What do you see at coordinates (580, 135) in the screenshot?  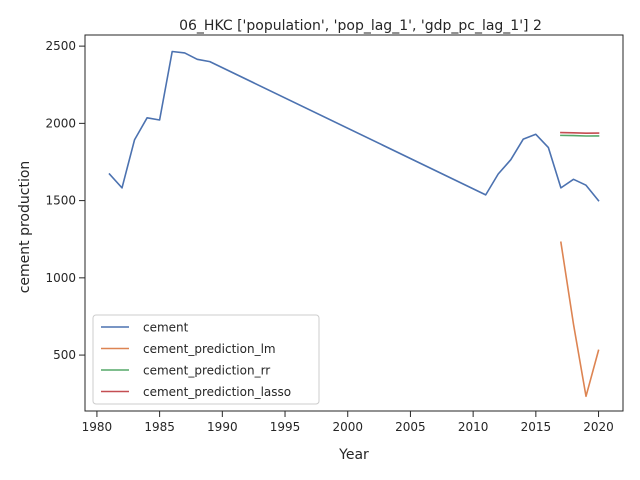 I see `series-line-cement-prediction-rr` at bounding box center [580, 135].